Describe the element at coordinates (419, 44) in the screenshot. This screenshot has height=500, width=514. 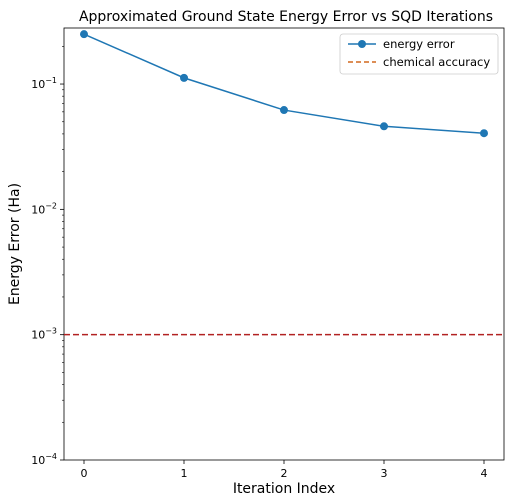
I see `legend-label-energy-error: energy error` at that location.